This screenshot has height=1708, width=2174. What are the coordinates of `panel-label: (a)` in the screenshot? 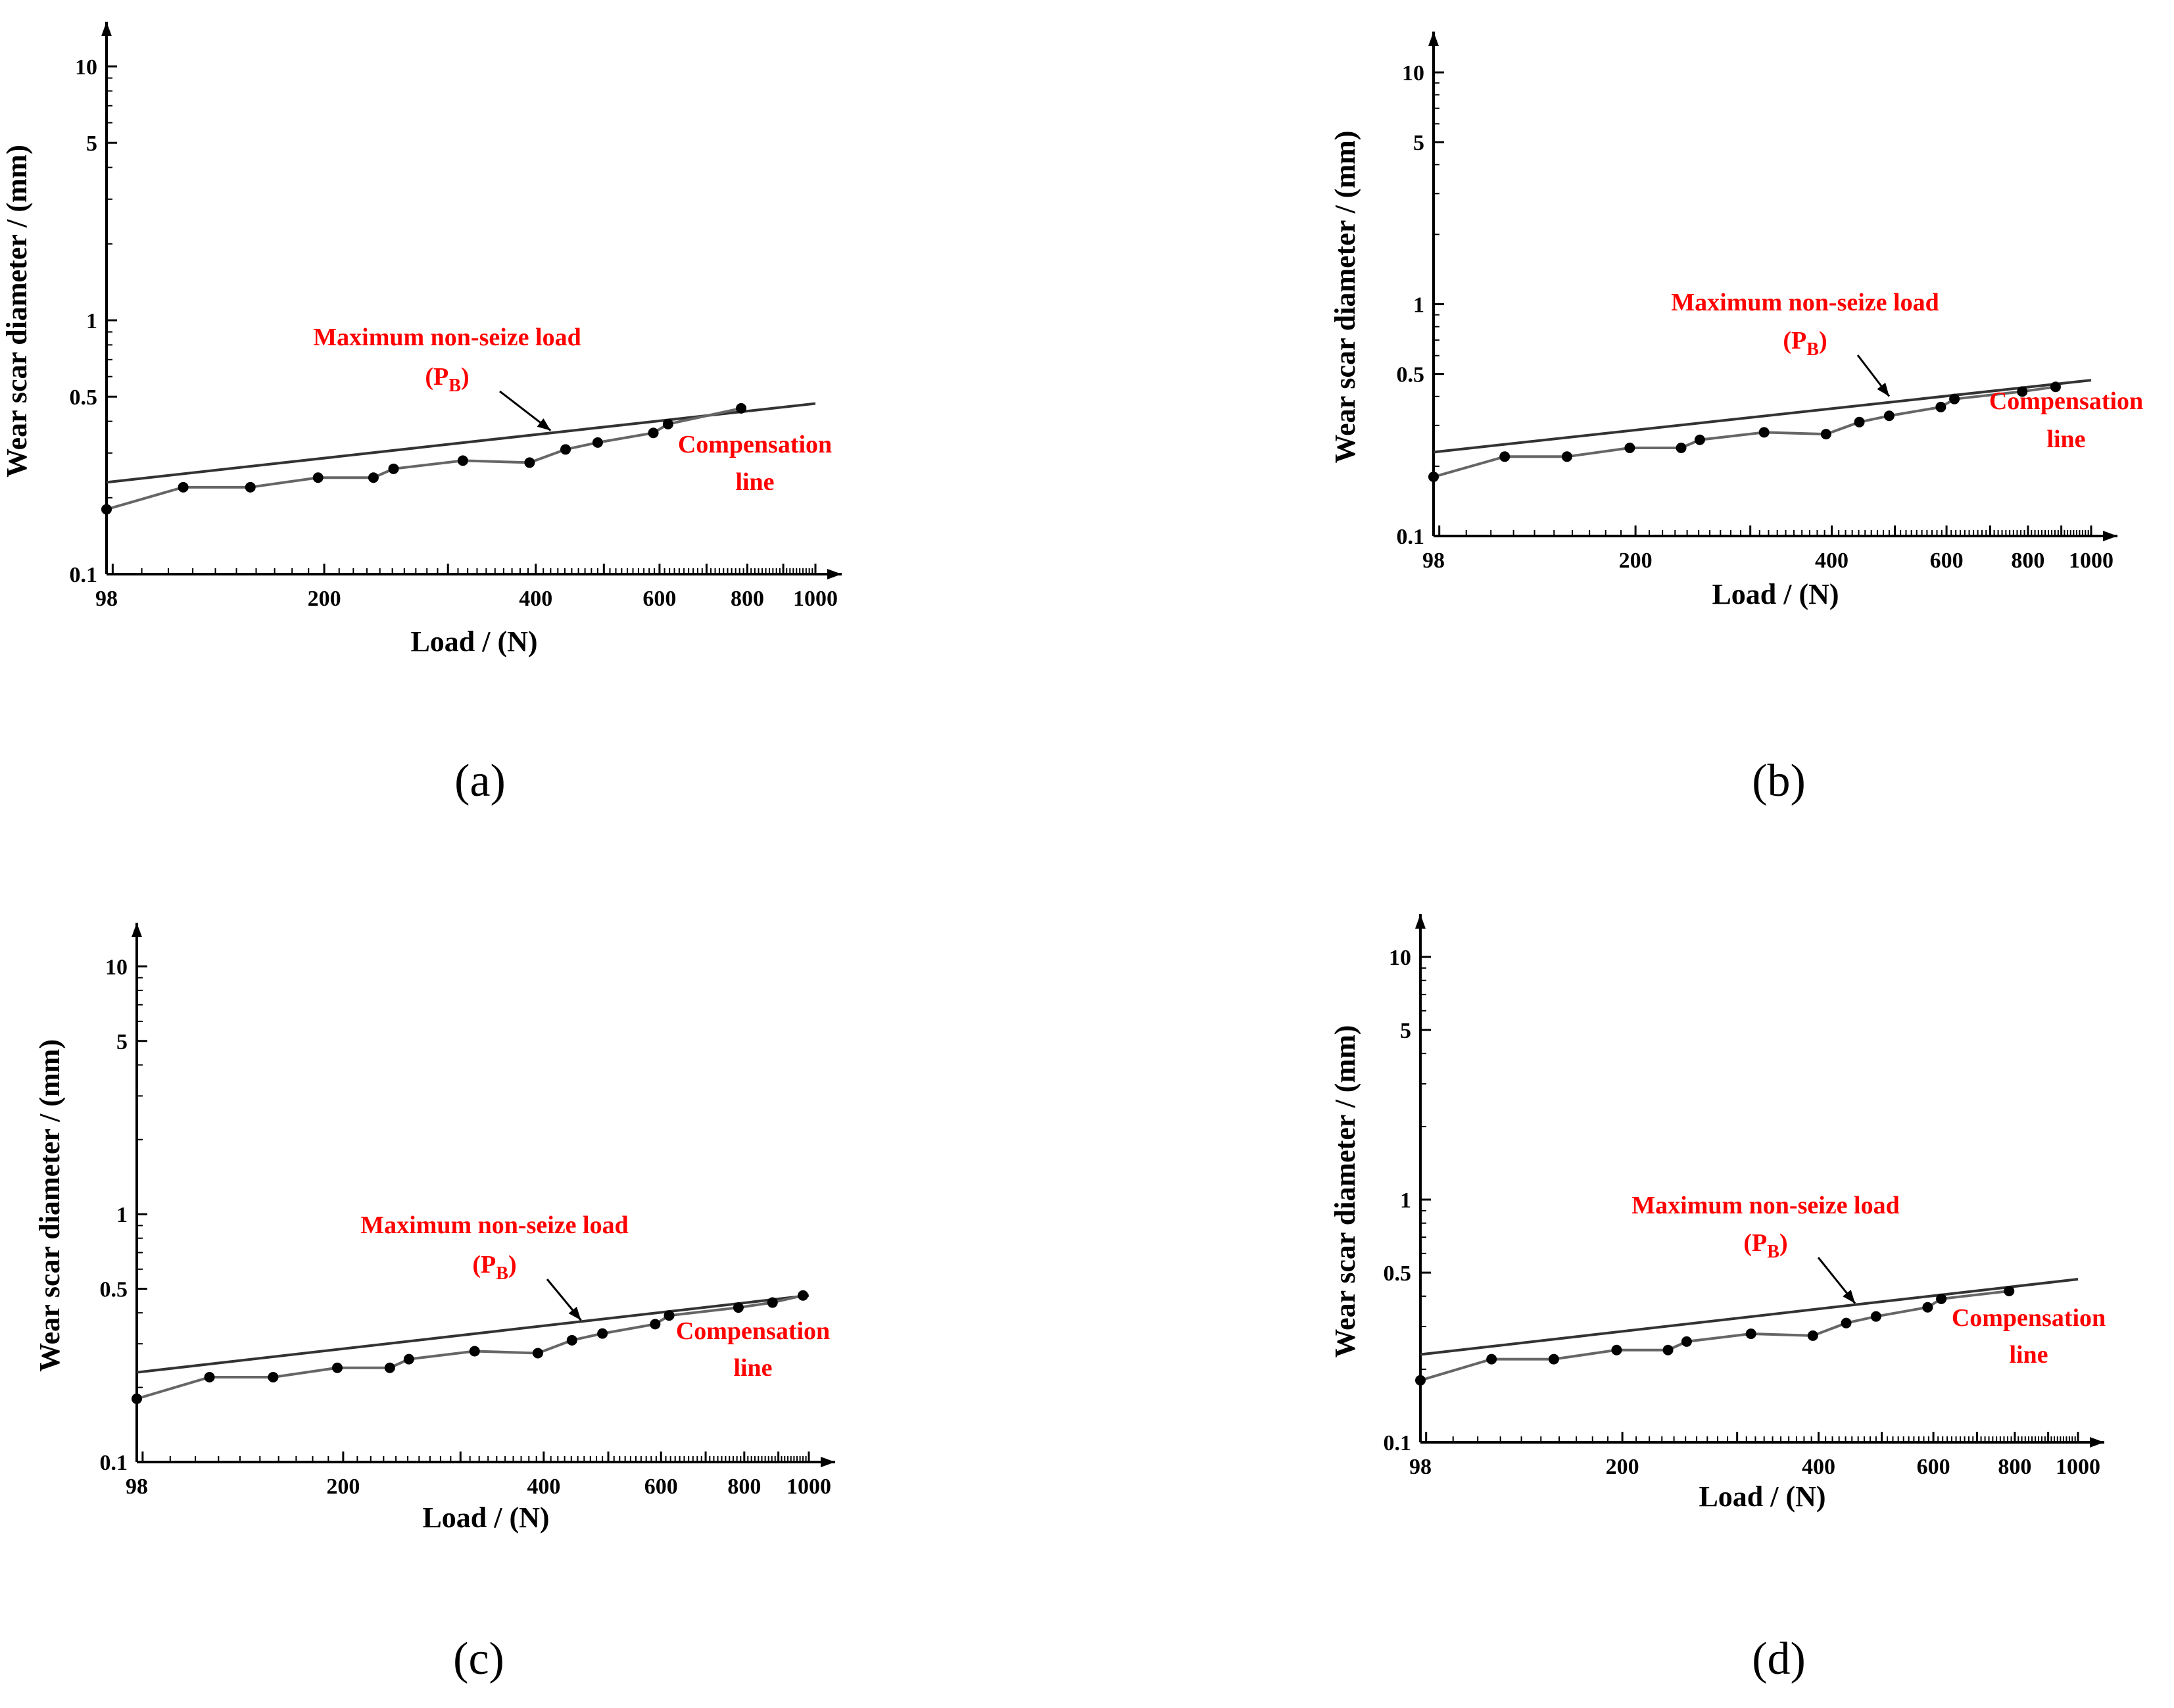 It's located at (480, 781).